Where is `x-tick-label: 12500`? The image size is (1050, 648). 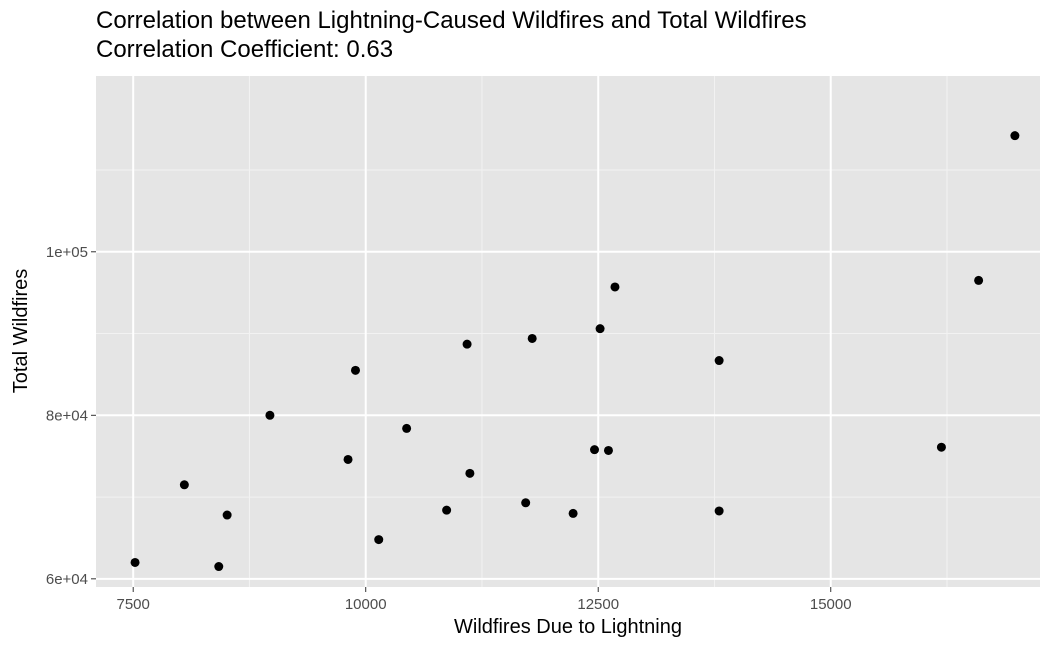
x-tick-label: 12500 is located at coordinates (598, 604).